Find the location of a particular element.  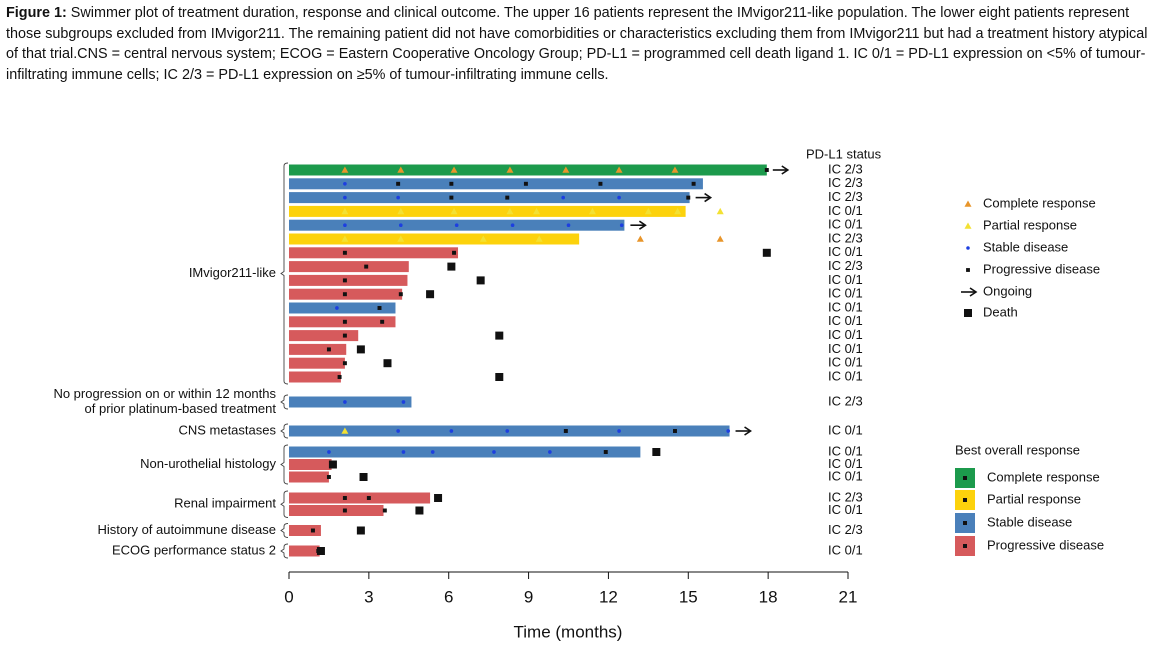

group-label: Renal impairment is located at coordinates (225, 503).